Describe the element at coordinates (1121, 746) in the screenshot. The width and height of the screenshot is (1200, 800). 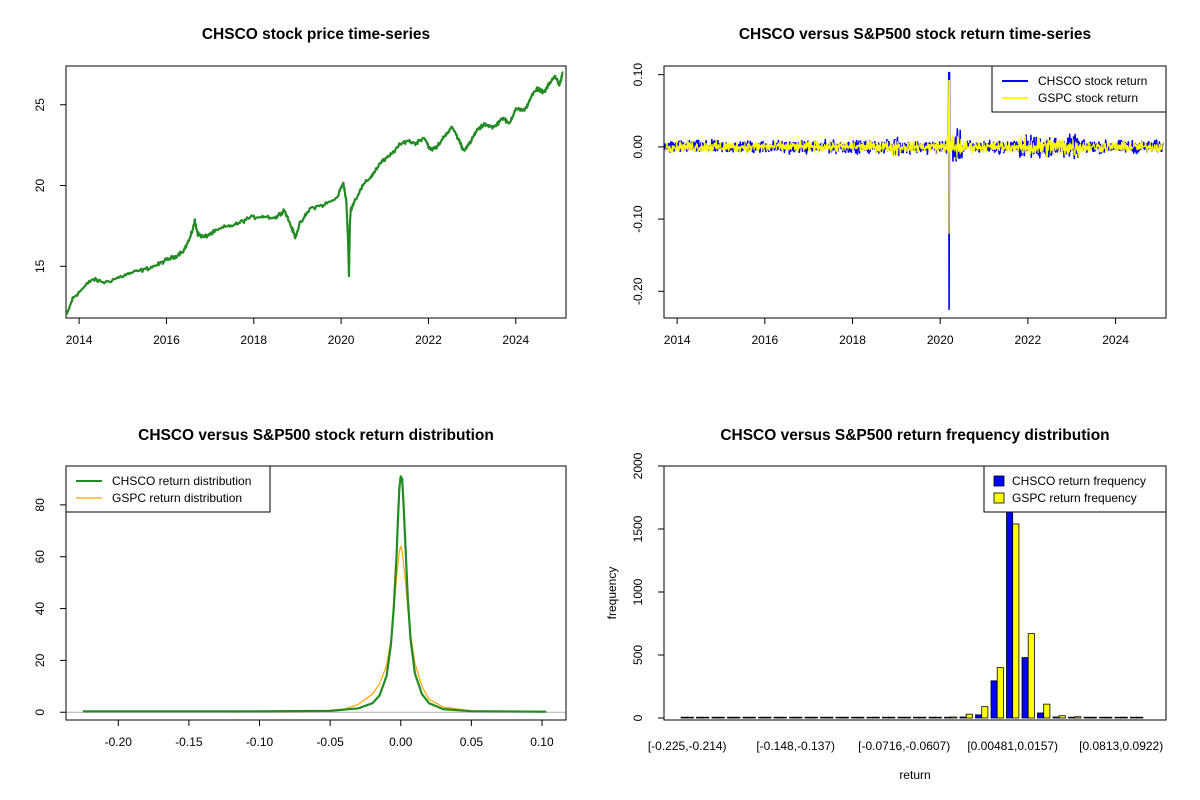
I see `x-tick-label: [0.0813,0.0922)` at that location.